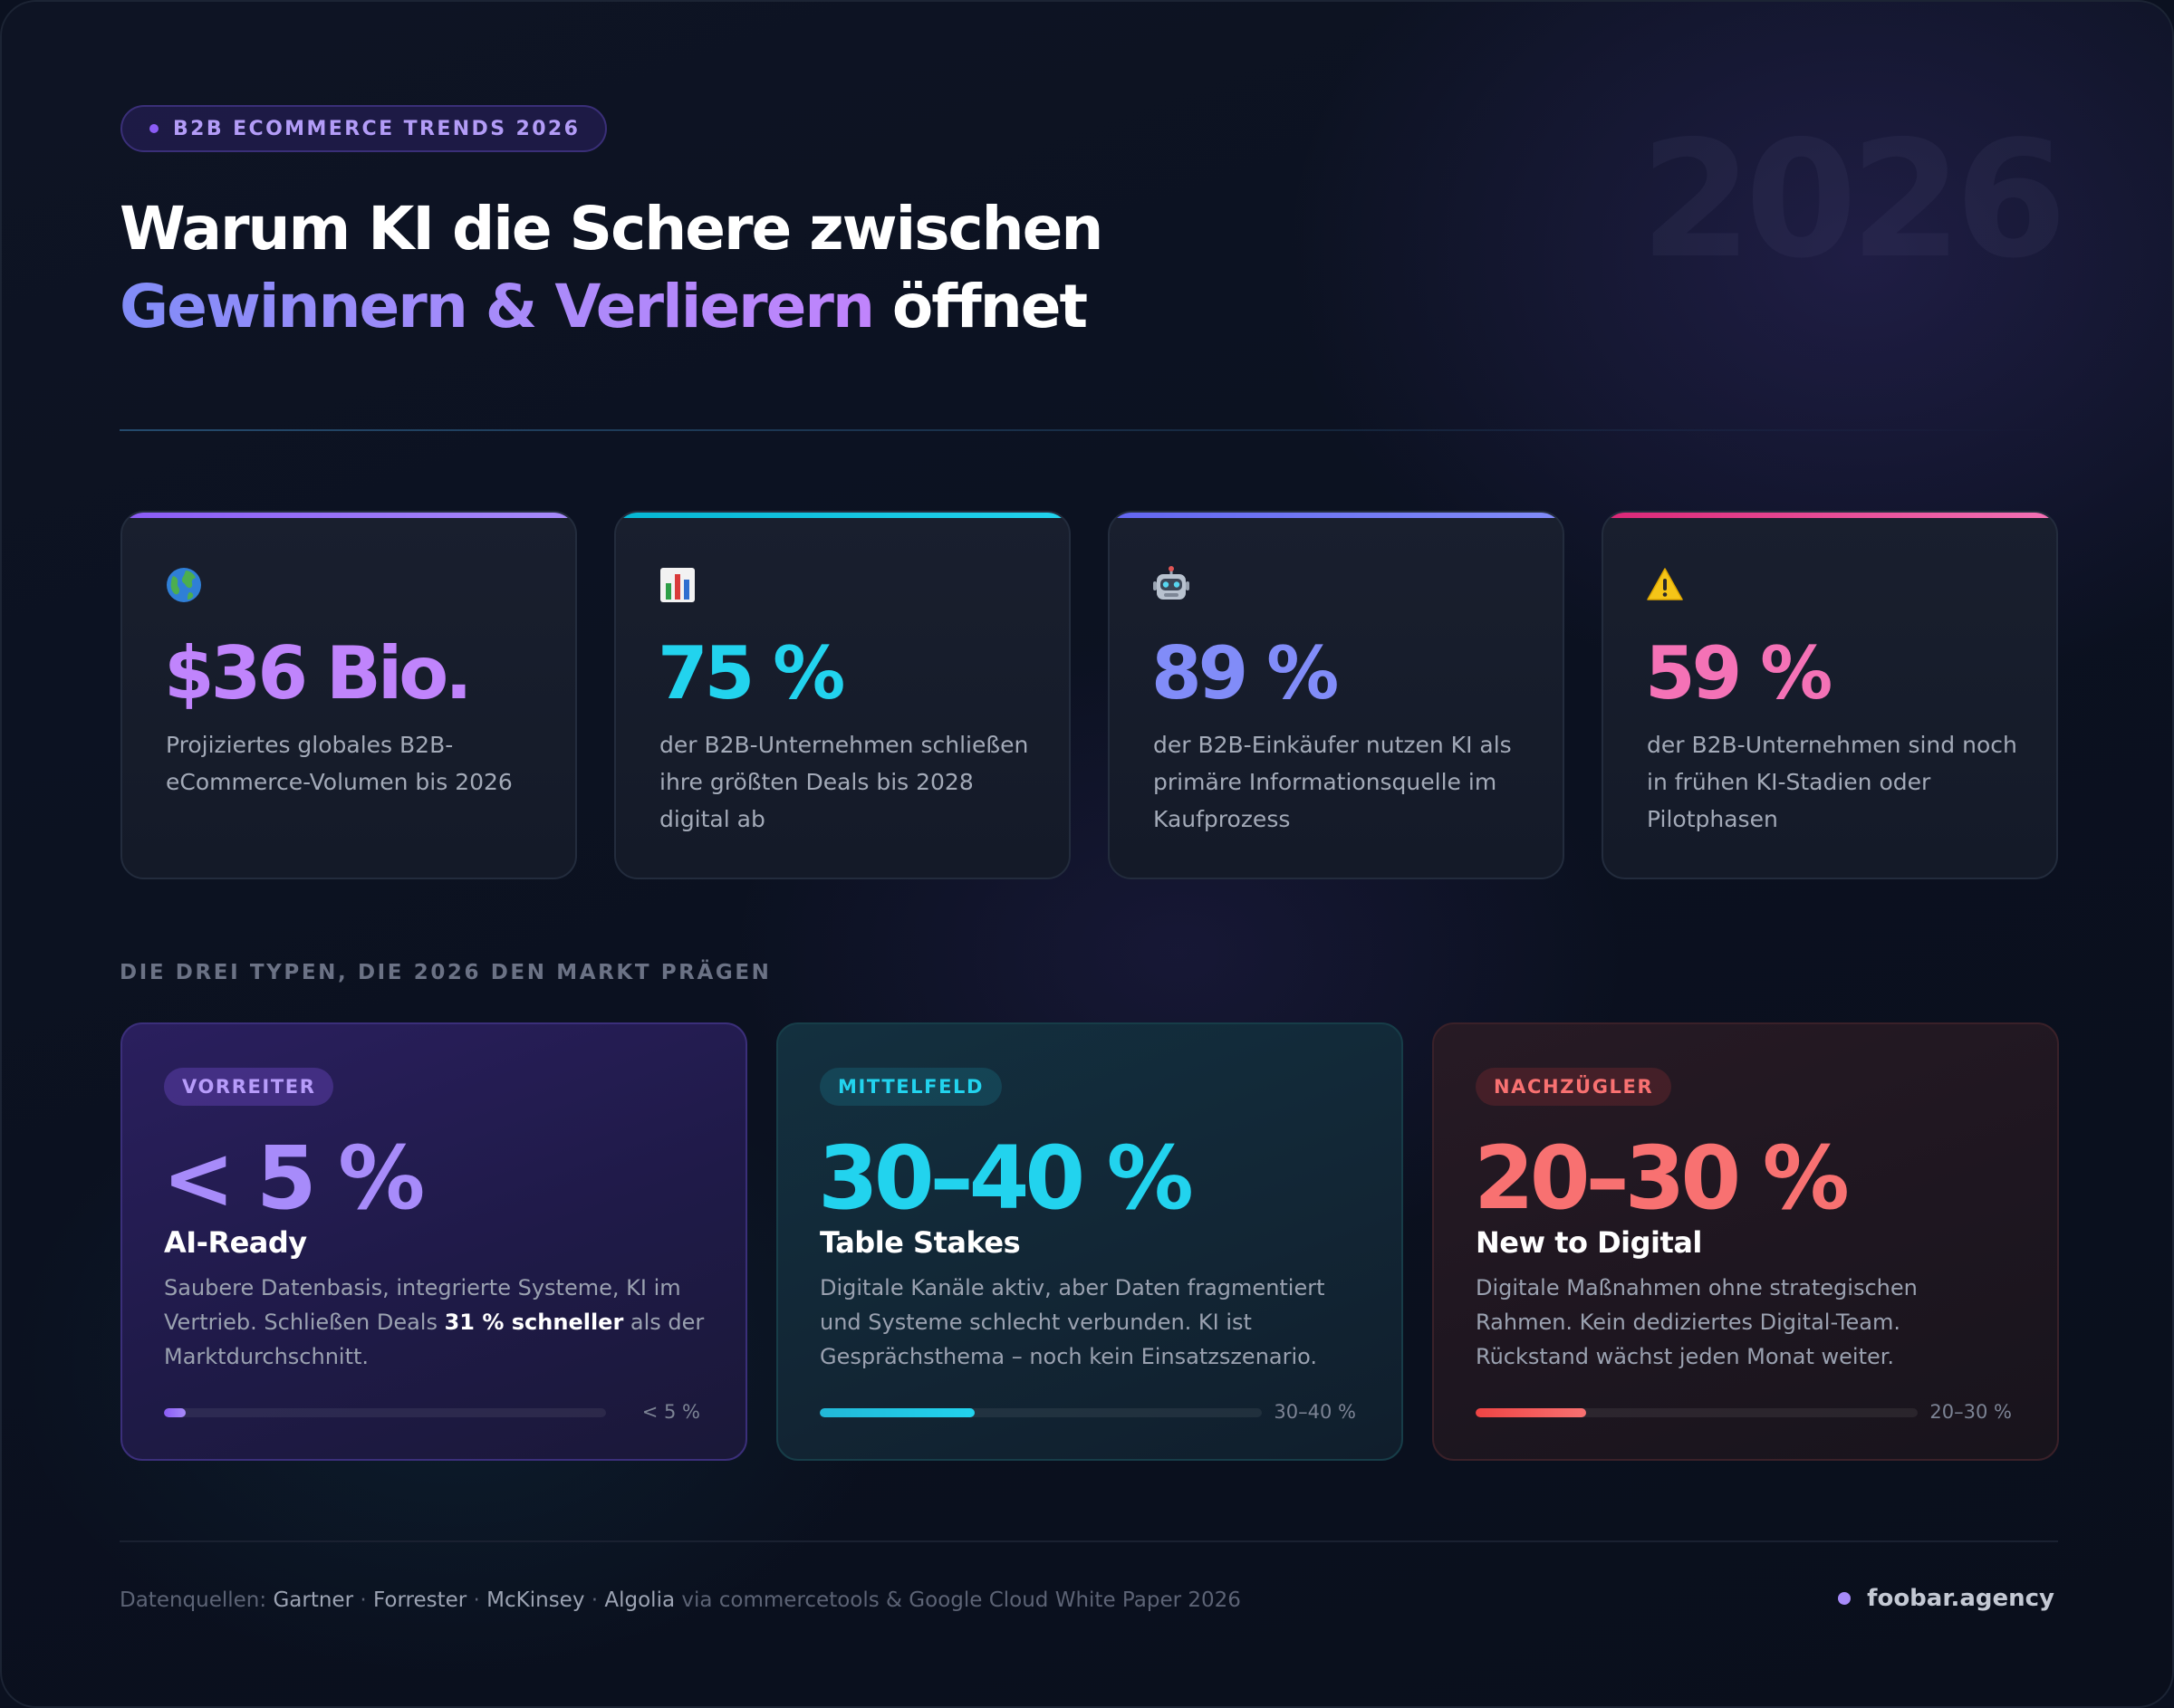 This screenshot has height=1708, width=2174. Describe the element at coordinates (677, 585) in the screenshot. I see `bar-chart-icon` at that location.